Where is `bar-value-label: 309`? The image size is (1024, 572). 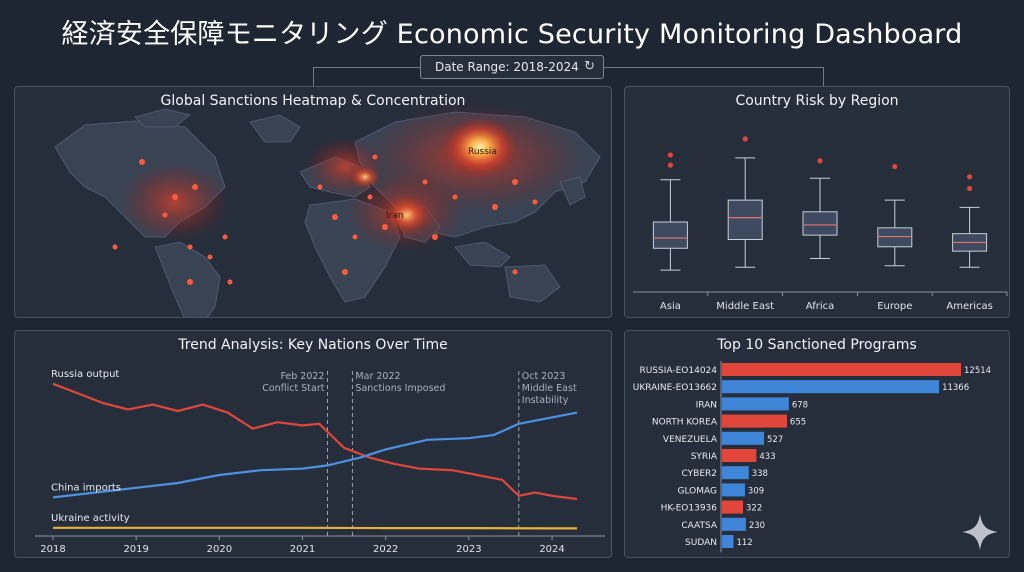
bar-value-label: 309 is located at coordinates (756, 491).